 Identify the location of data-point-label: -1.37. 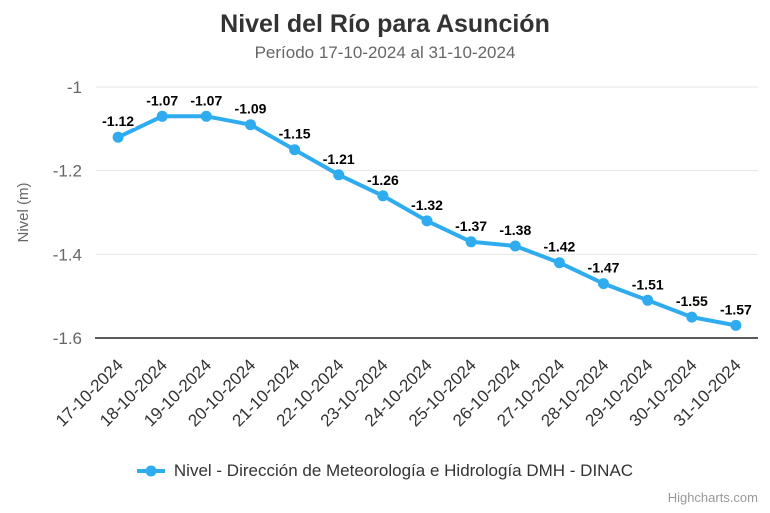
(471, 226).